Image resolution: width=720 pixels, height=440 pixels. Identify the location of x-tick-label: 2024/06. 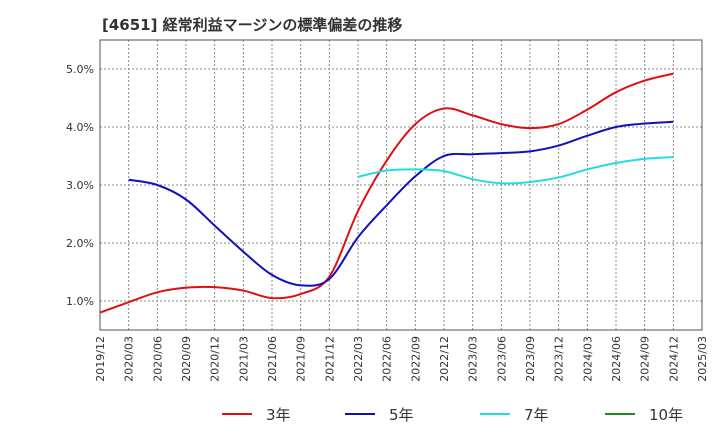
(616, 359).